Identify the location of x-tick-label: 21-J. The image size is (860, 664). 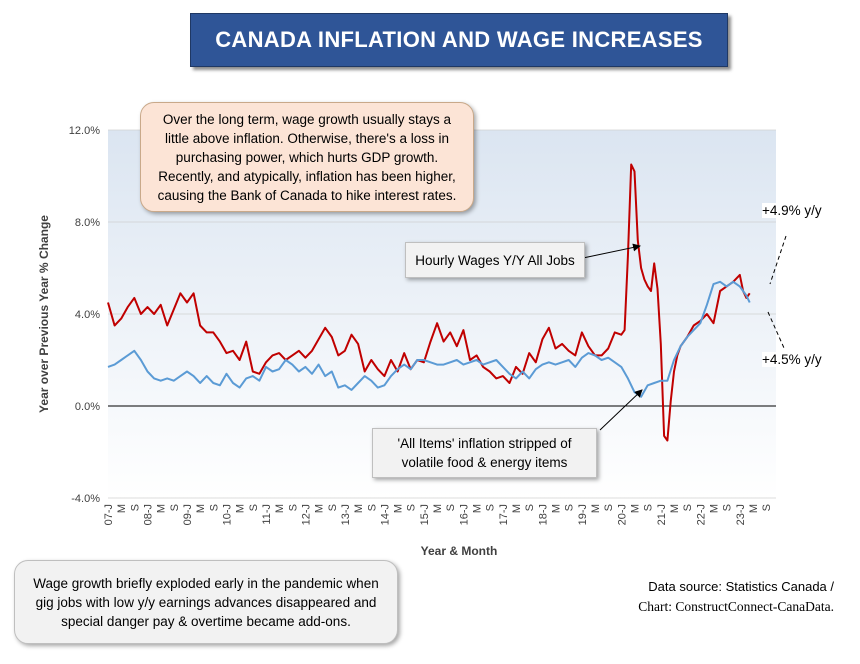
(662, 514).